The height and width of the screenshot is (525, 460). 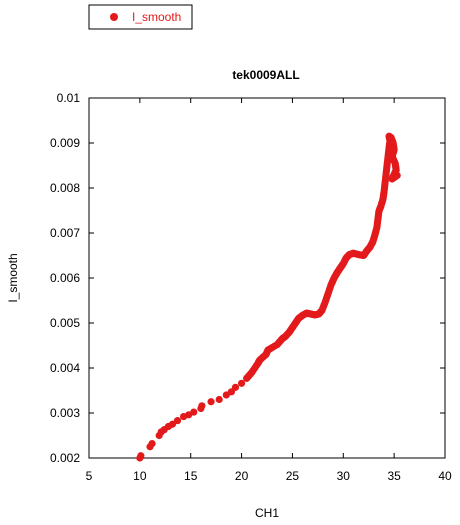 I want to click on legend-label: I_smooth, so click(x=156, y=17).